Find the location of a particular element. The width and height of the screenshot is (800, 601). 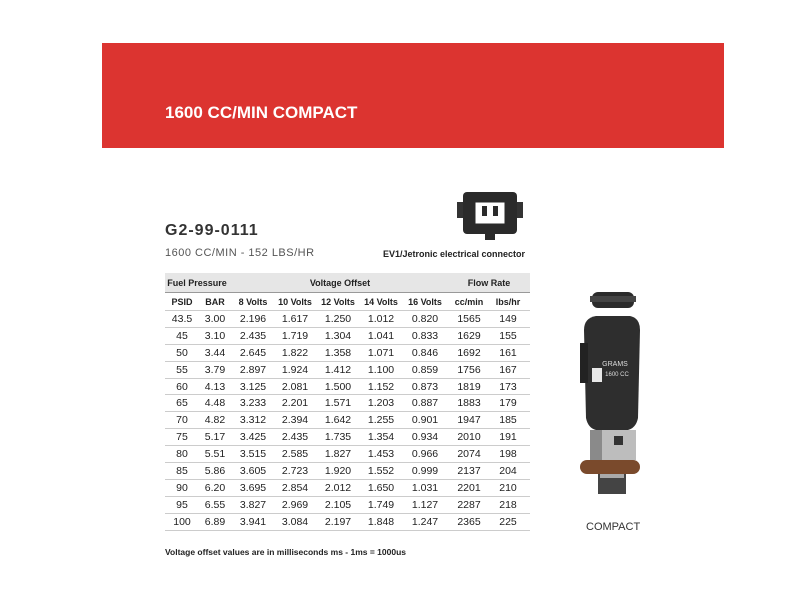

table-cell: 1.571 is located at coordinates (338, 403).